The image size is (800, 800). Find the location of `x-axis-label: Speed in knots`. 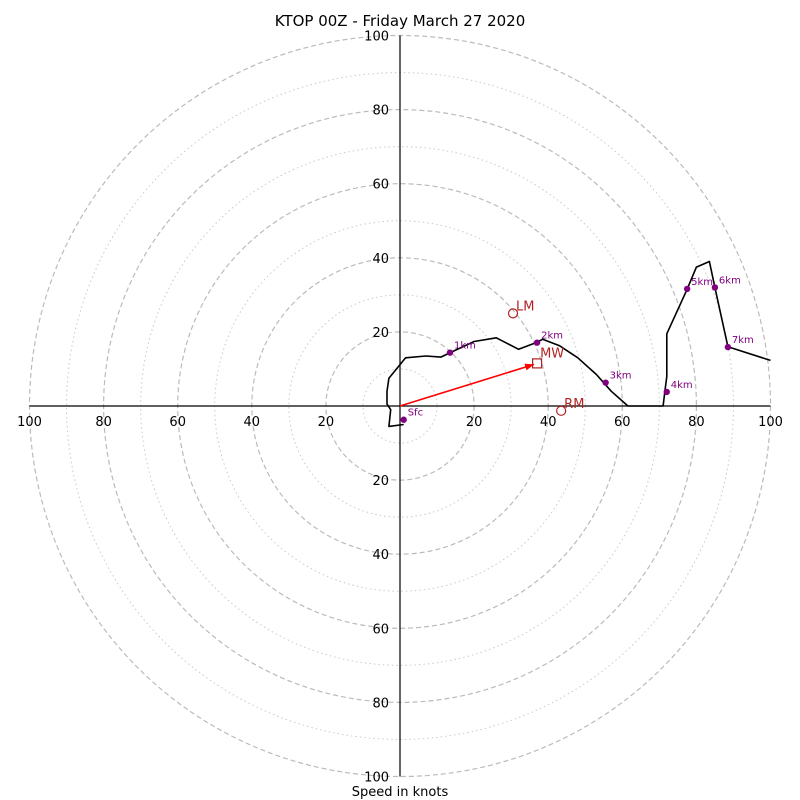

x-axis-label: Speed in knots is located at coordinates (400, 792).